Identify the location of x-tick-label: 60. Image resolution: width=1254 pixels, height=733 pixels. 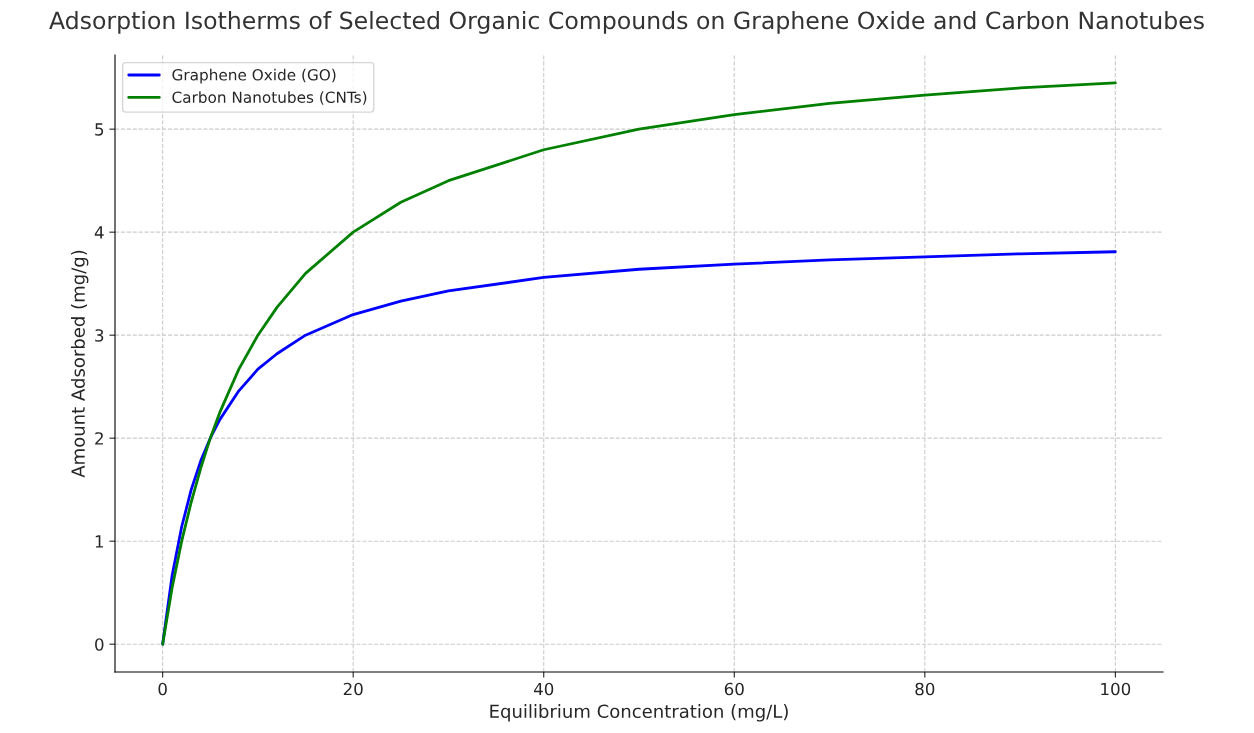
(734, 689).